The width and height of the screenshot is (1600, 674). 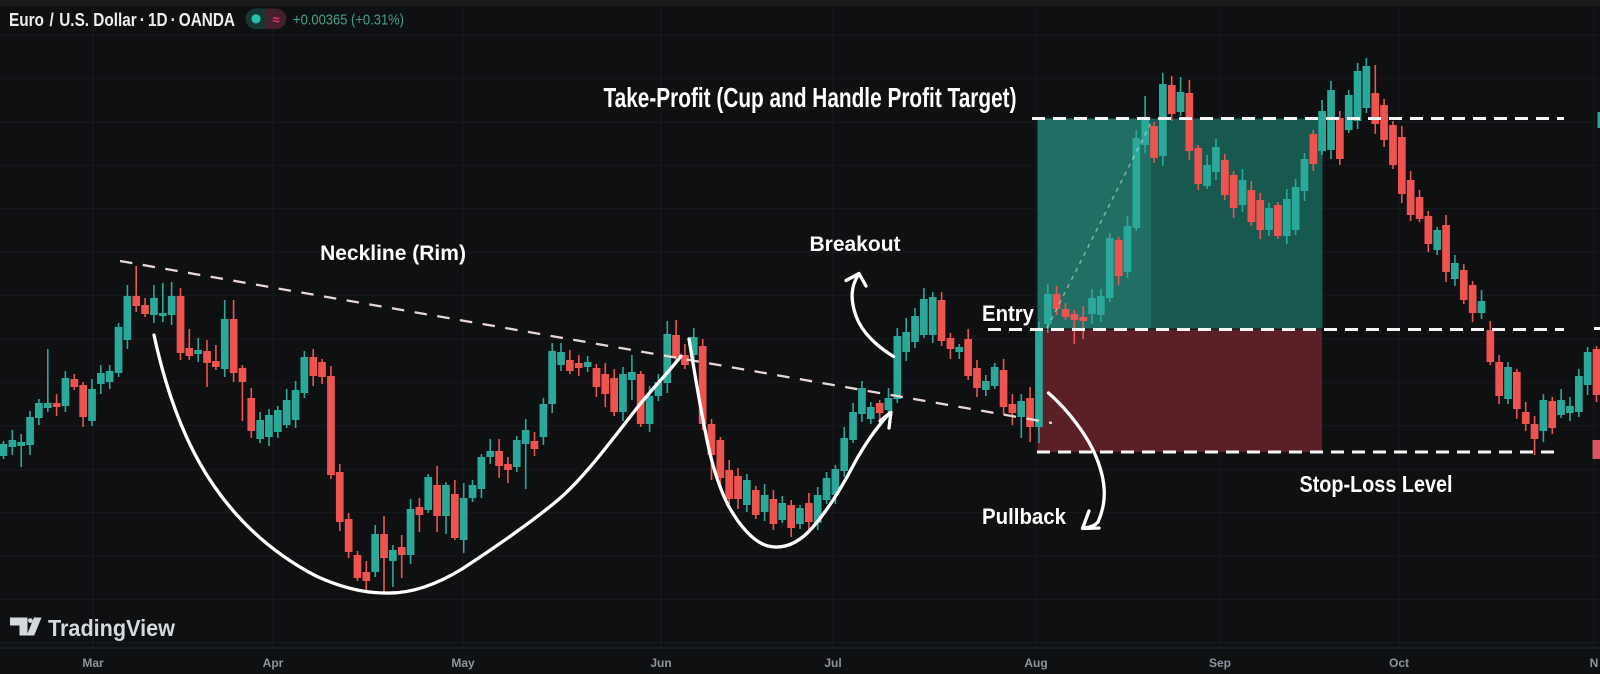 I want to click on svg-text: Mar, so click(x=93, y=663).